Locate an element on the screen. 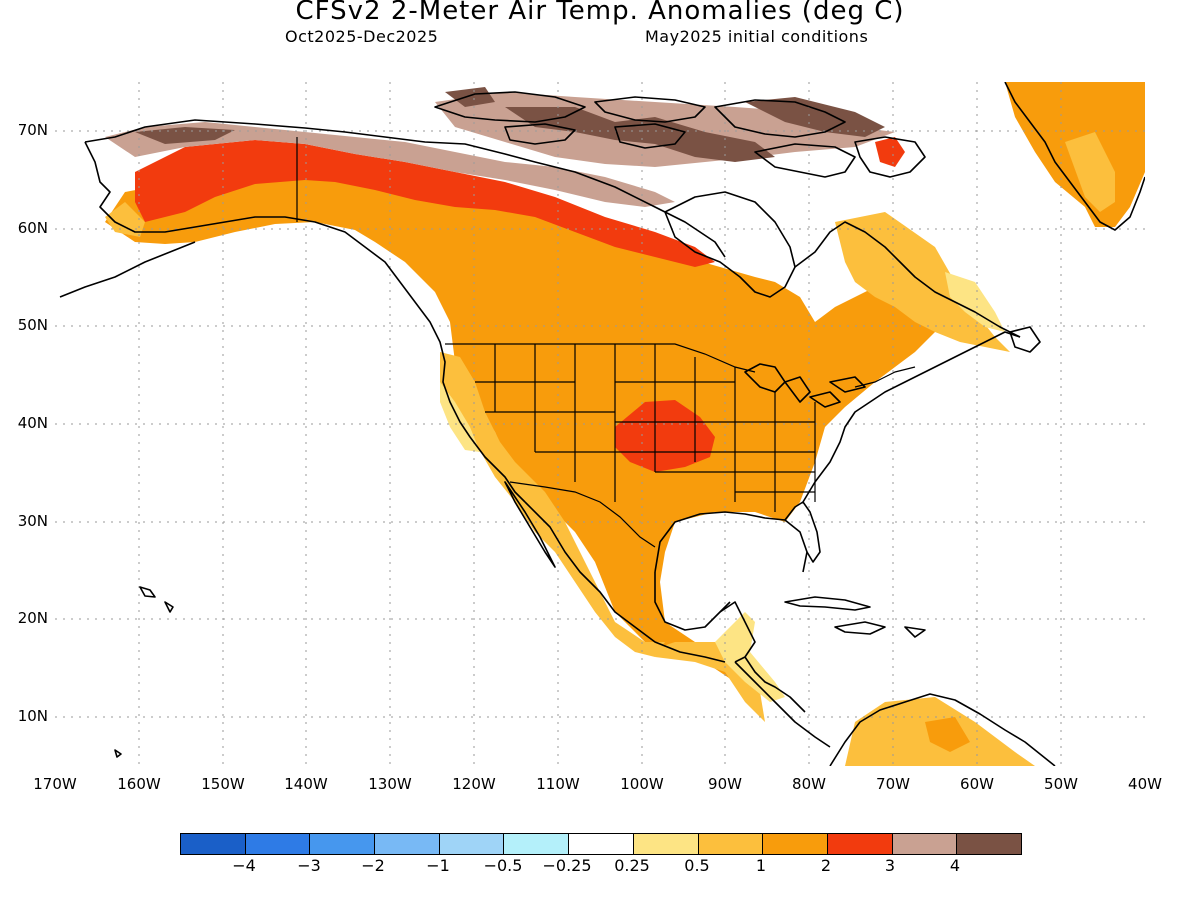  lon-label: 90W is located at coordinates (725, 784).